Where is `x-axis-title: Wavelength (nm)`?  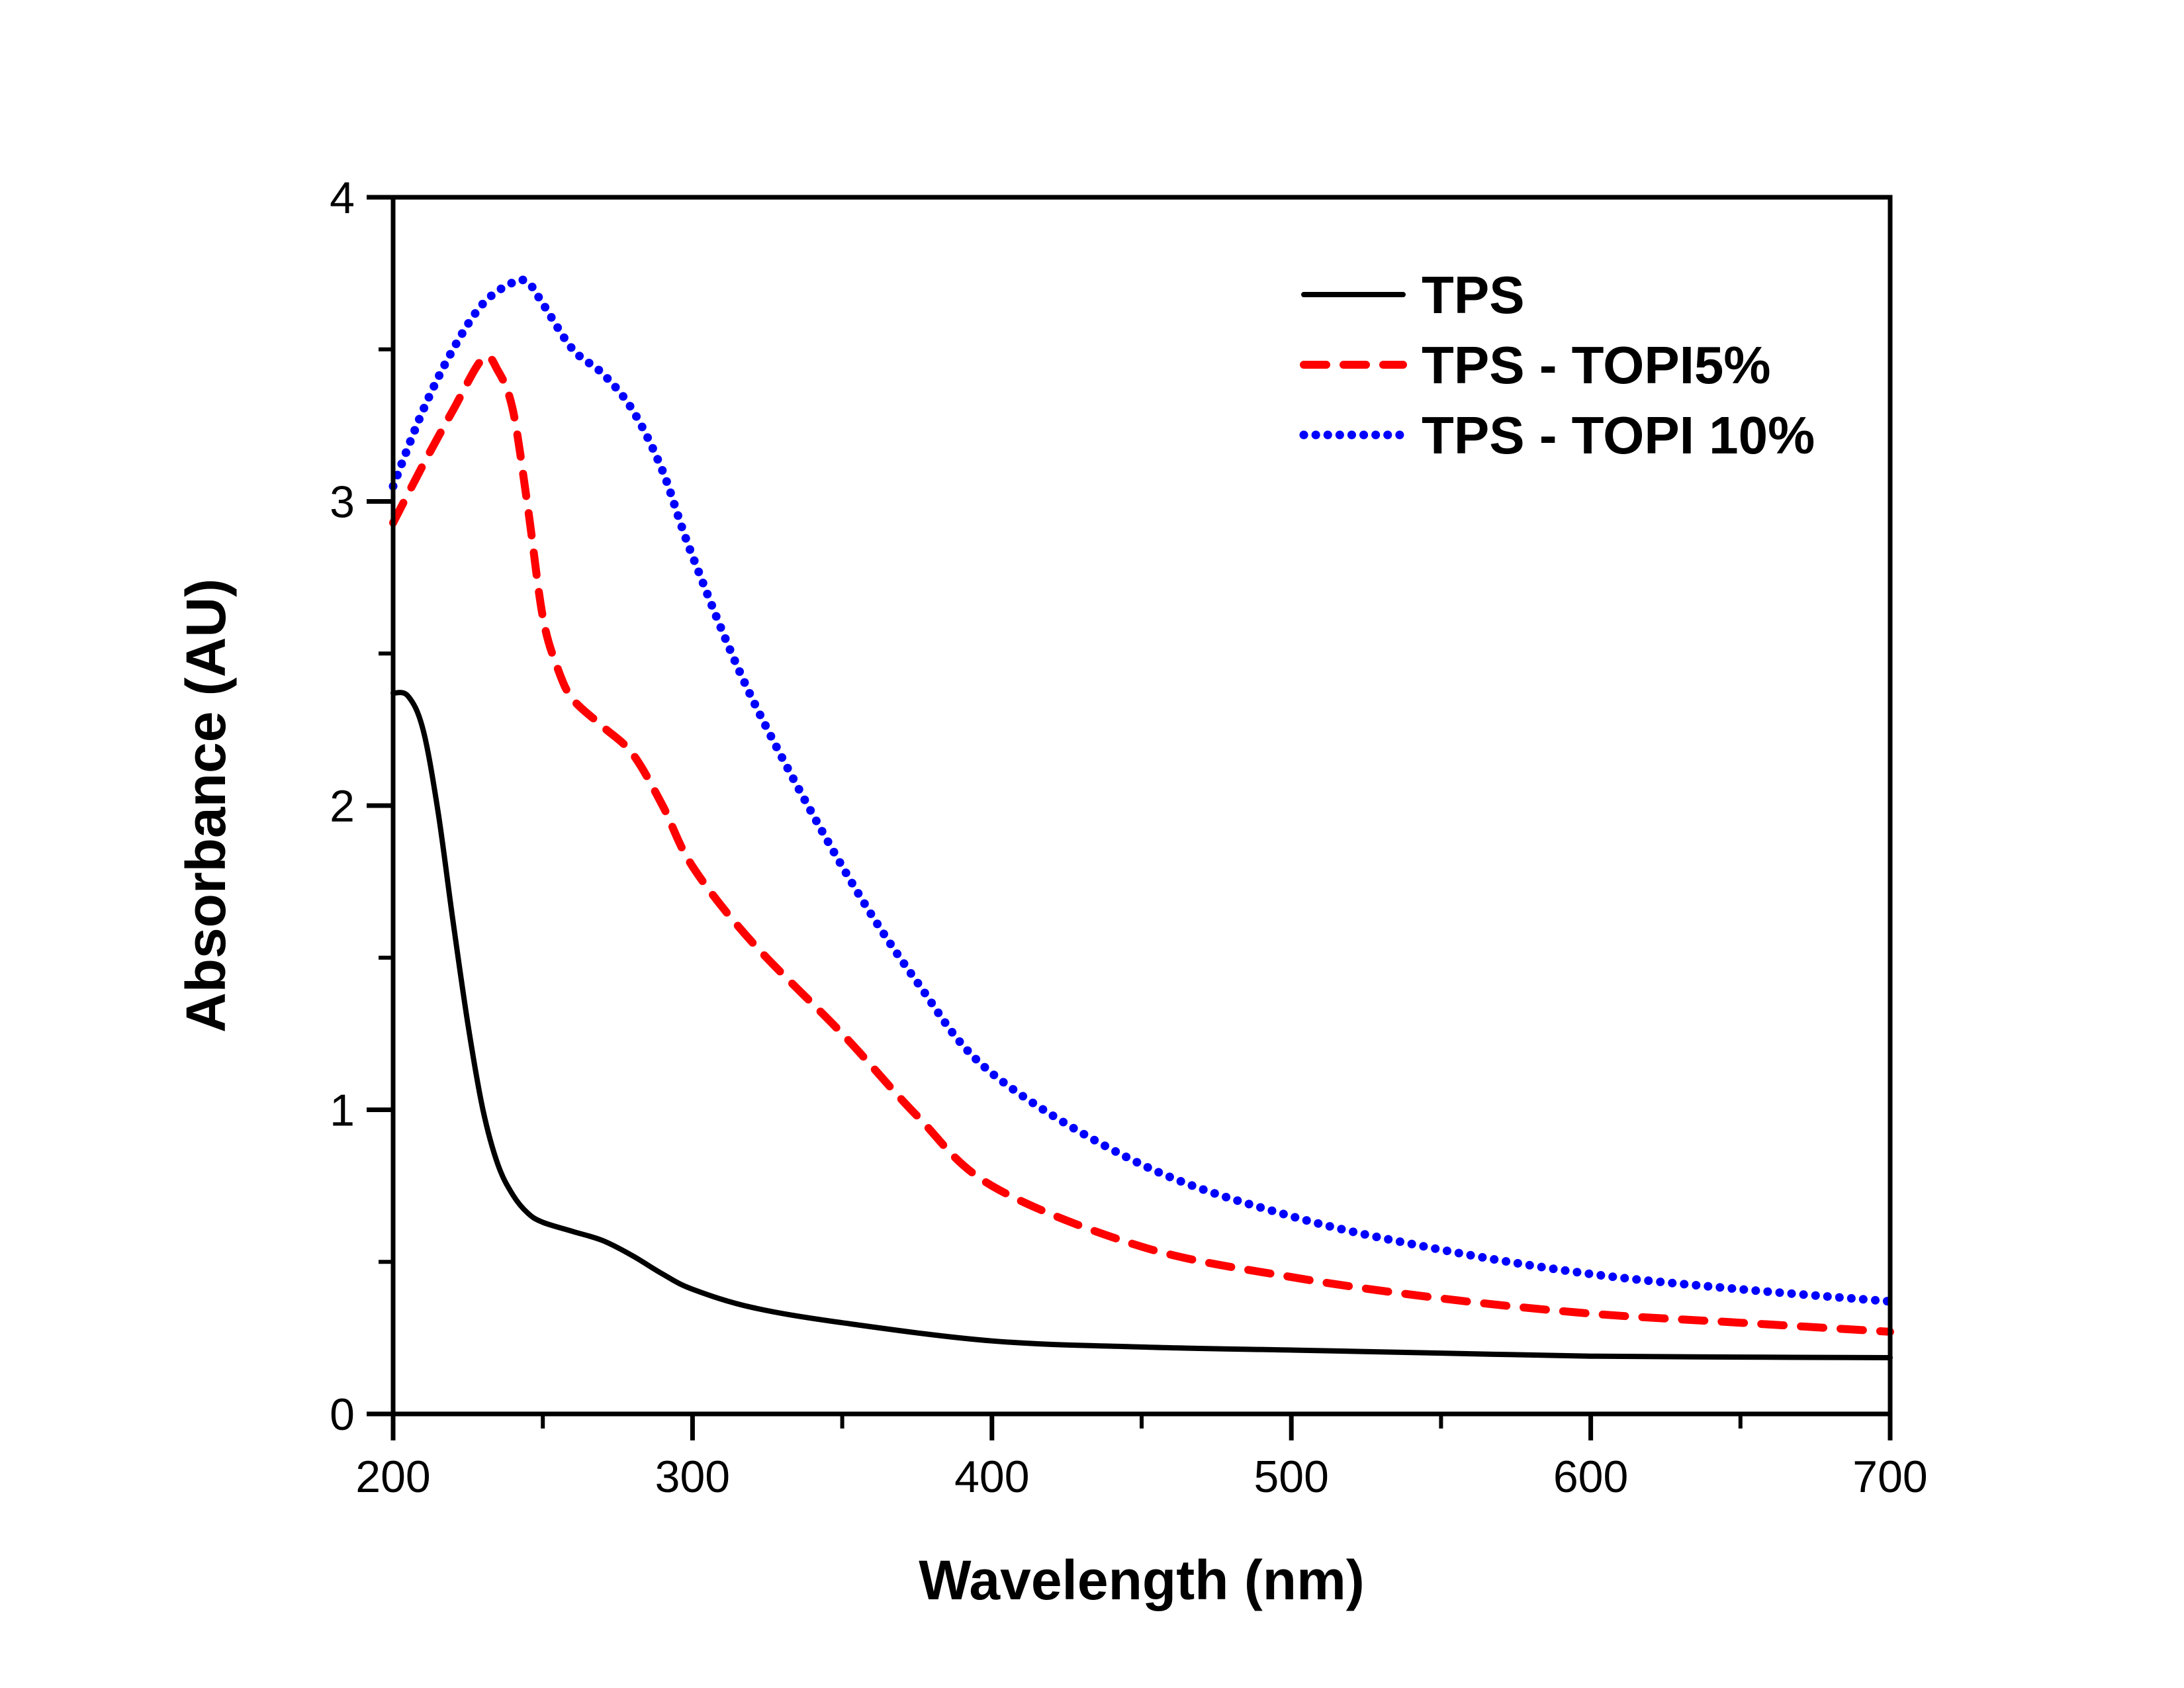 x-axis-title: Wavelength (nm) is located at coordinates (1142, 1580).